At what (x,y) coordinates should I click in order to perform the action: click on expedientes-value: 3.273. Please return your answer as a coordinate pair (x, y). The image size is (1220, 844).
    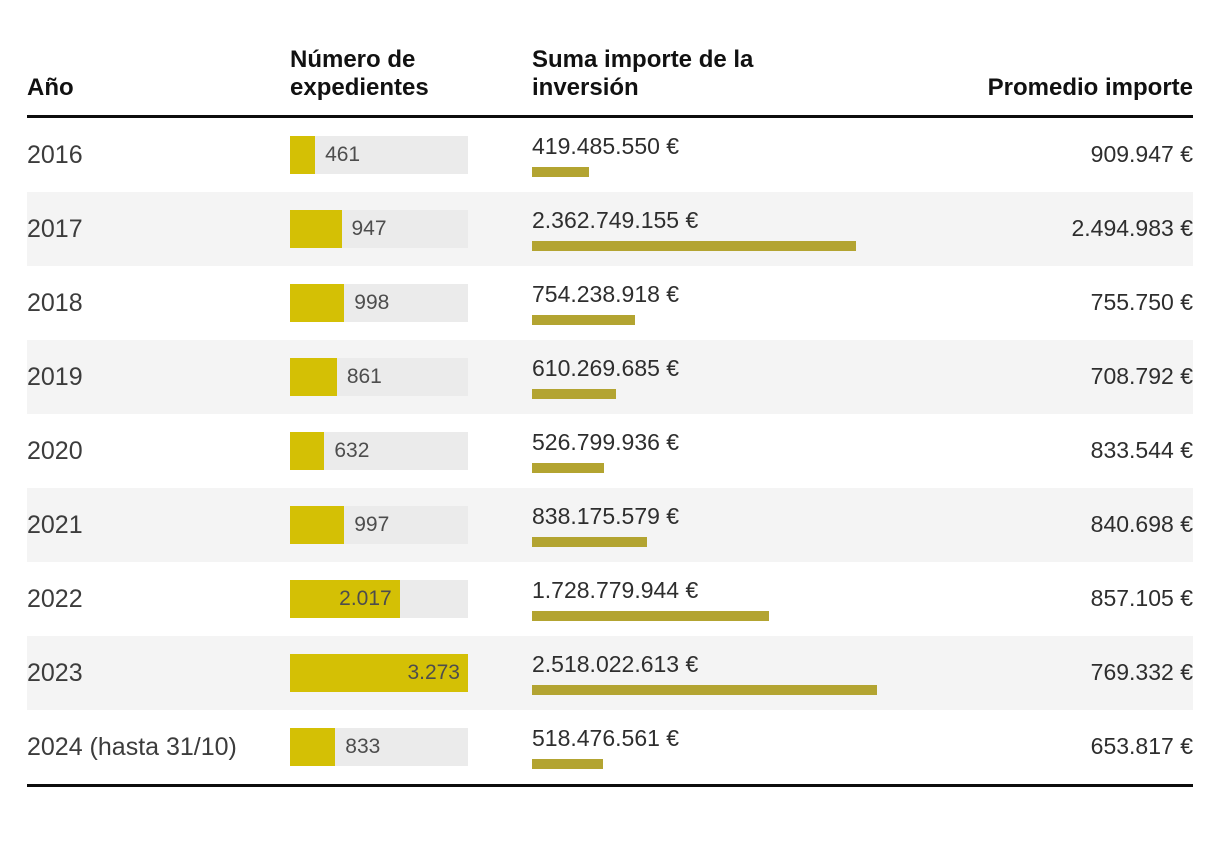
    Looking at the image, I should click on (433, 672).